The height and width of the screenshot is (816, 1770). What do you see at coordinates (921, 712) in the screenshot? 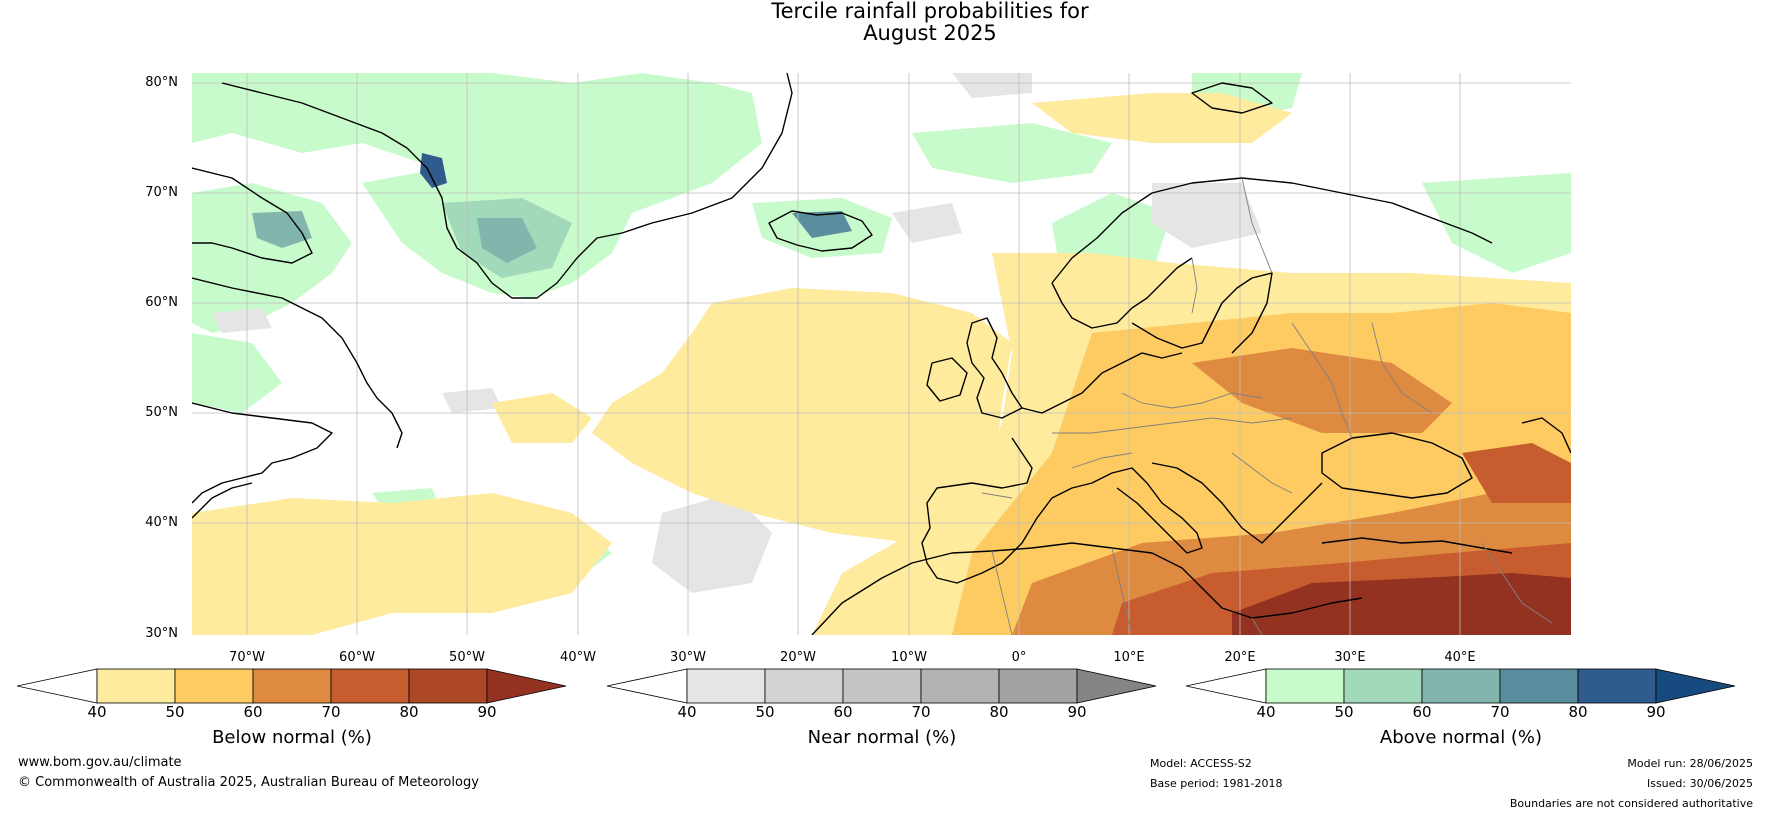
I see `colorbar-near-normal-tick-70: 70` at bounding box center [921, 712].